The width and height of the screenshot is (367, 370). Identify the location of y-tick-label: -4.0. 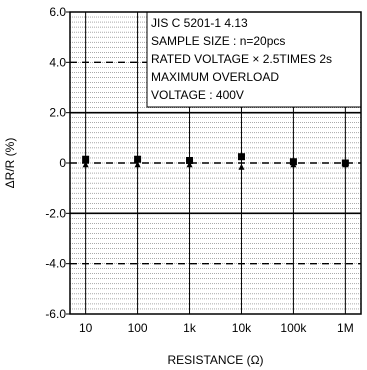
(55, 264).